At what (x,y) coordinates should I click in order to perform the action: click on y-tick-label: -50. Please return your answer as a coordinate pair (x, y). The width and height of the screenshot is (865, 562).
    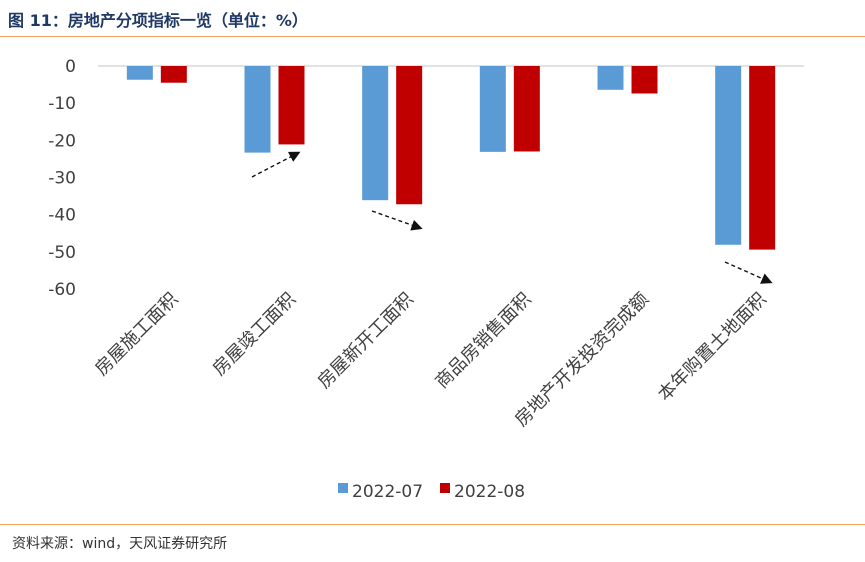
    Looking at the image, I should click on (62, 253).